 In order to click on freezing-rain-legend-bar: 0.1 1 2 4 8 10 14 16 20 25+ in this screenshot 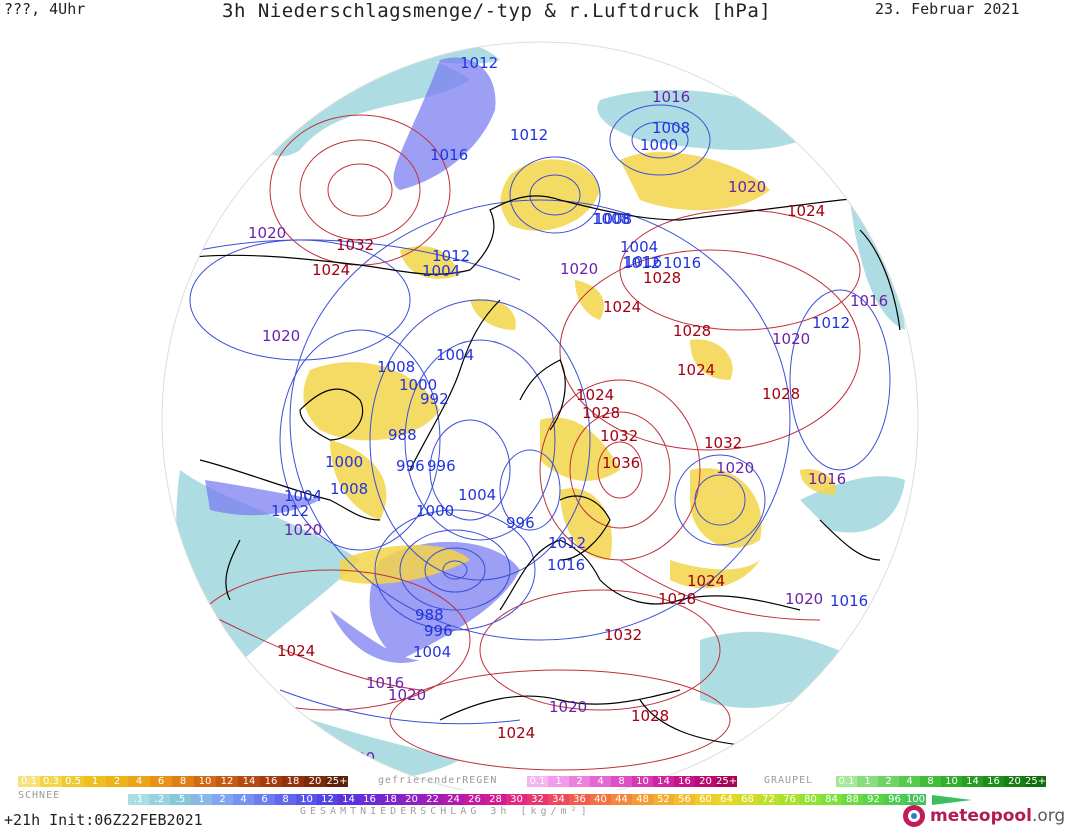, I will do `click(632, 781)`.